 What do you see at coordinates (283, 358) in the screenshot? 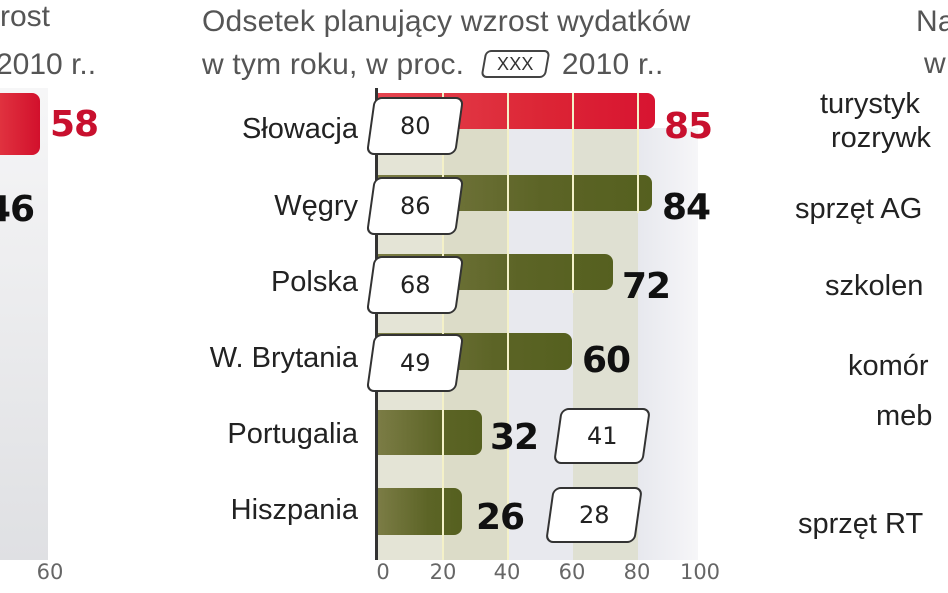
I see `category-label-w-brytania: W. Brytania` at bounding box center [283, 358].